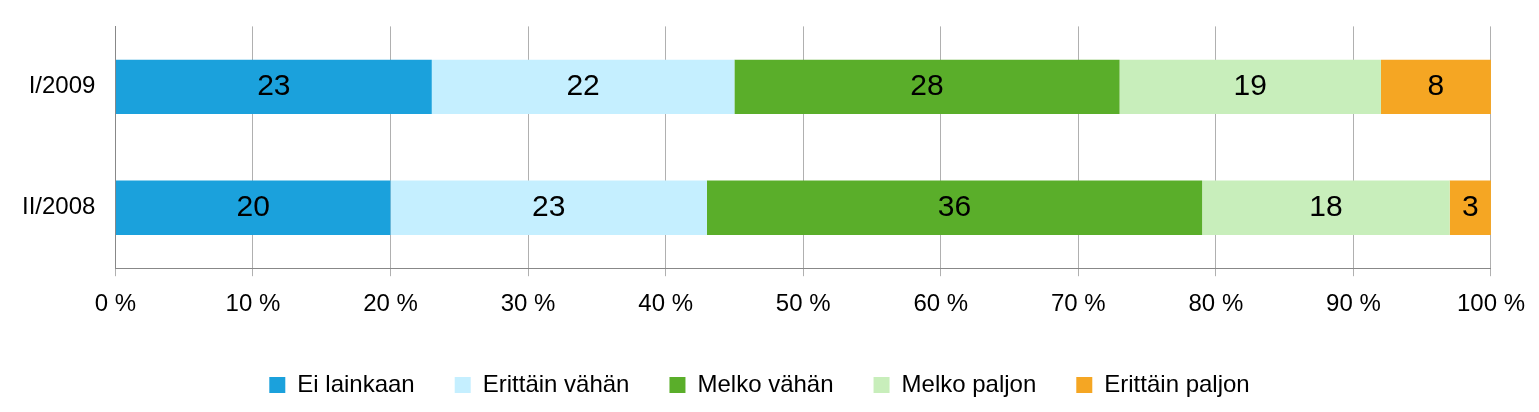  I want to click on x-tick-label: 60 %, so click(941, 303).